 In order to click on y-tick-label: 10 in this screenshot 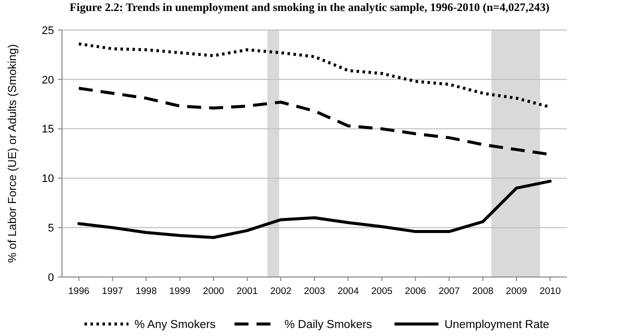, I will do `click(48, 179)`.